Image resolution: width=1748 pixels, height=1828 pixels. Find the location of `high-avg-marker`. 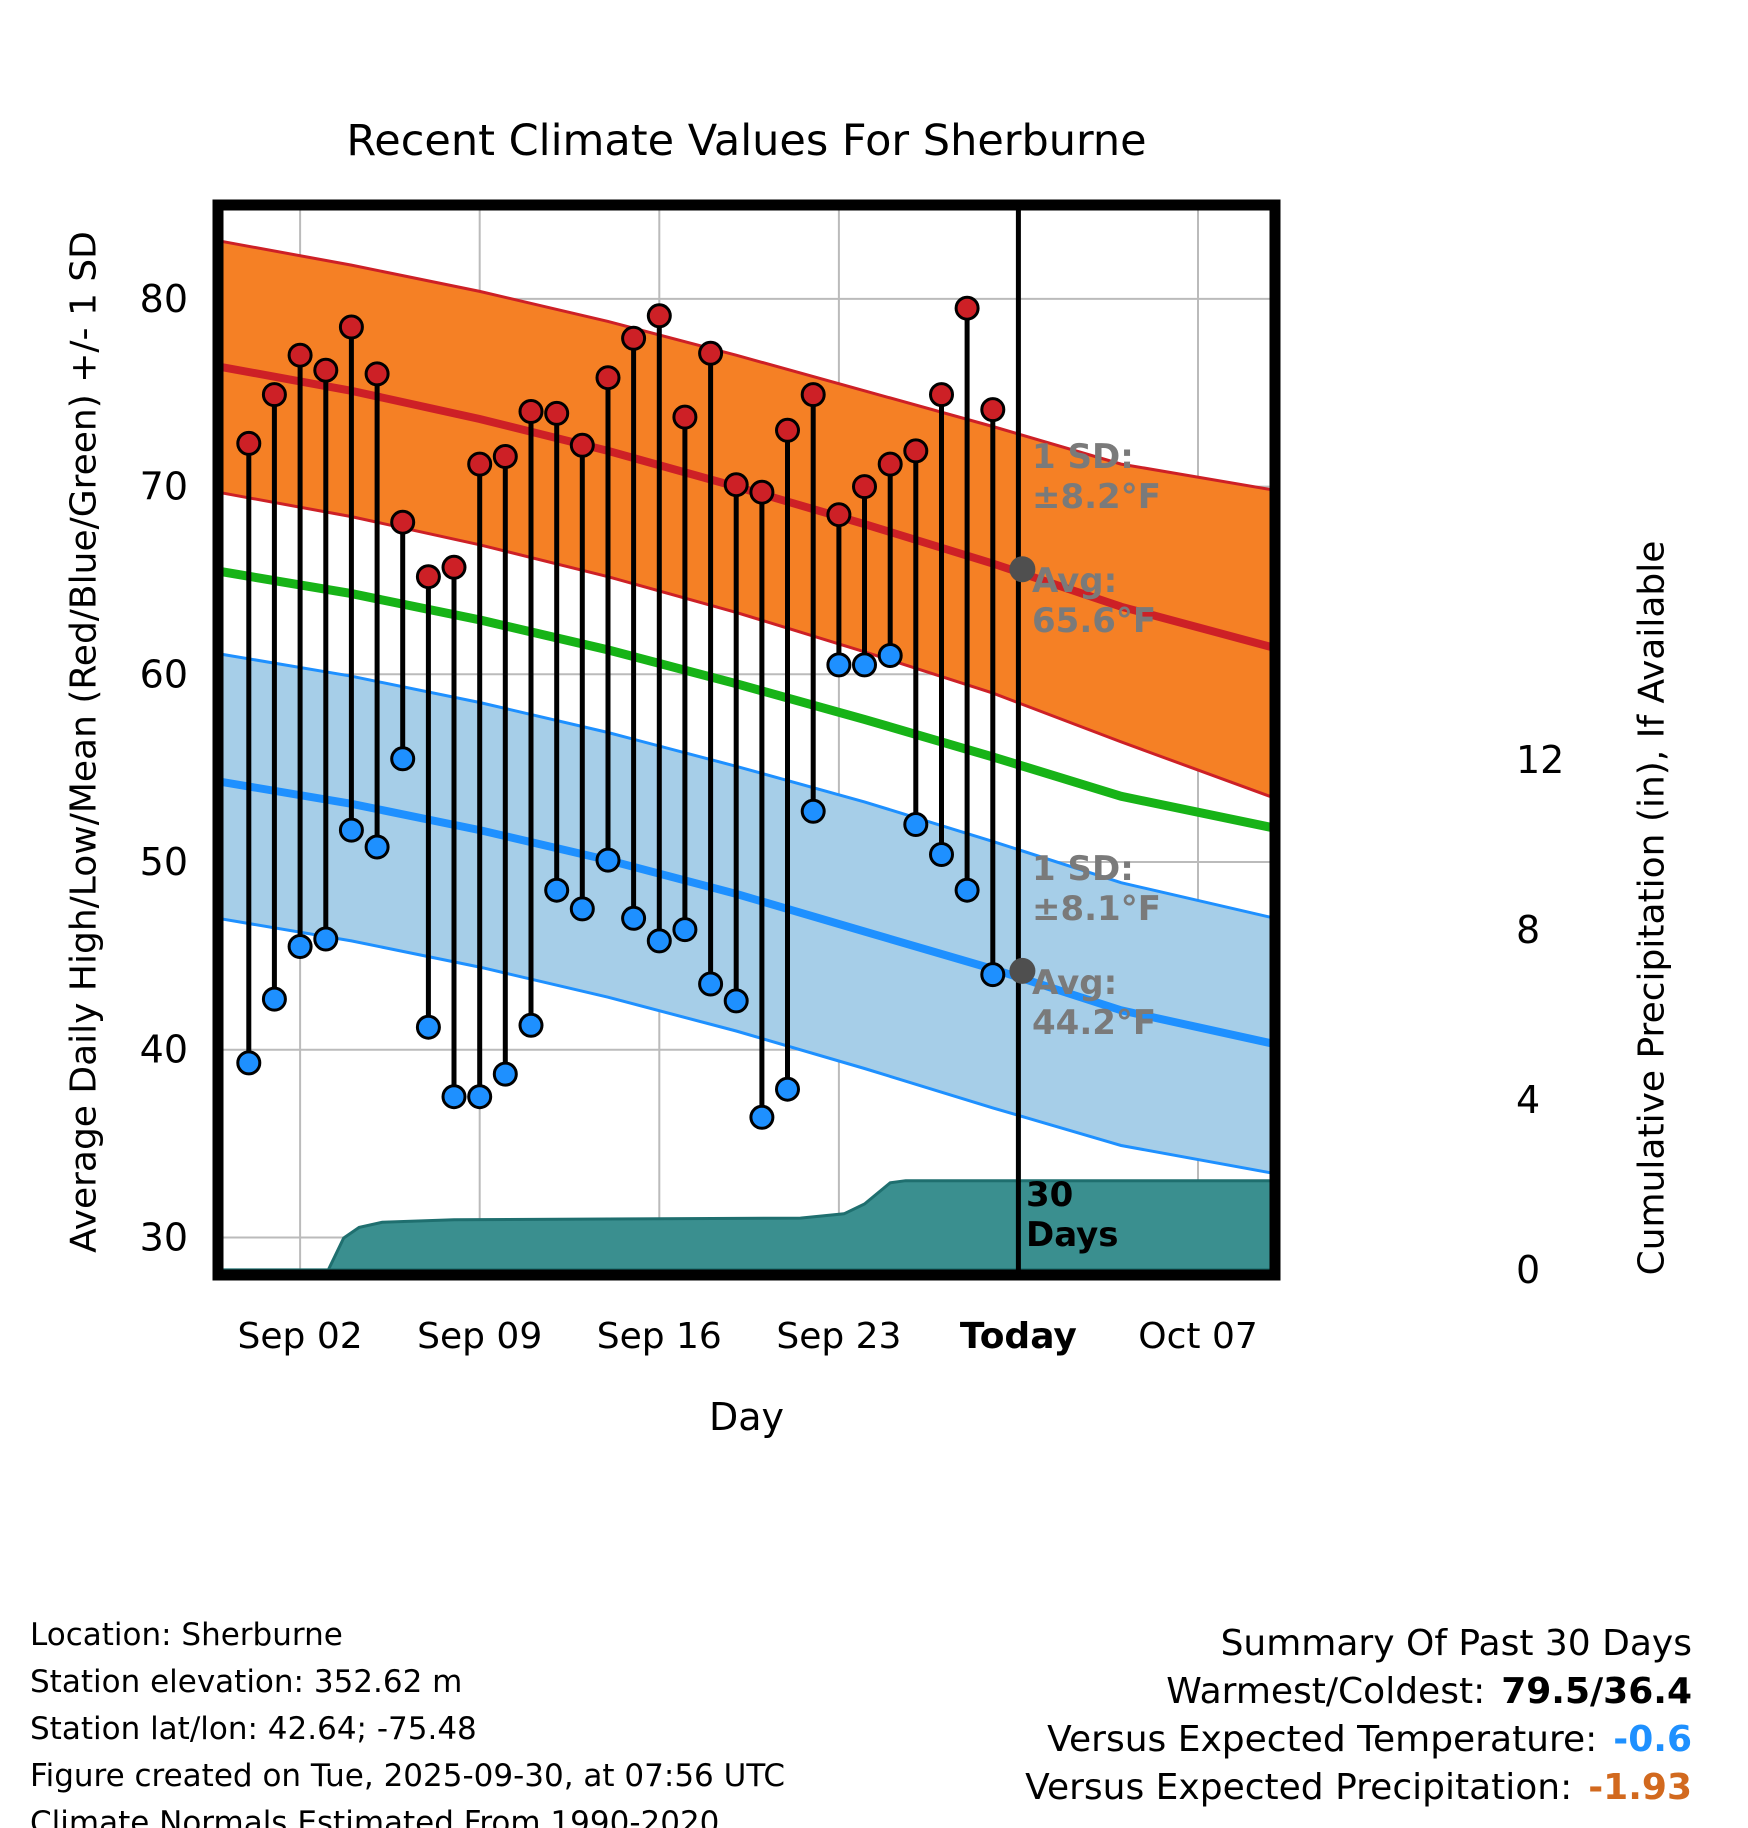

high-avg-marker is located at coordinates (1022, 569).